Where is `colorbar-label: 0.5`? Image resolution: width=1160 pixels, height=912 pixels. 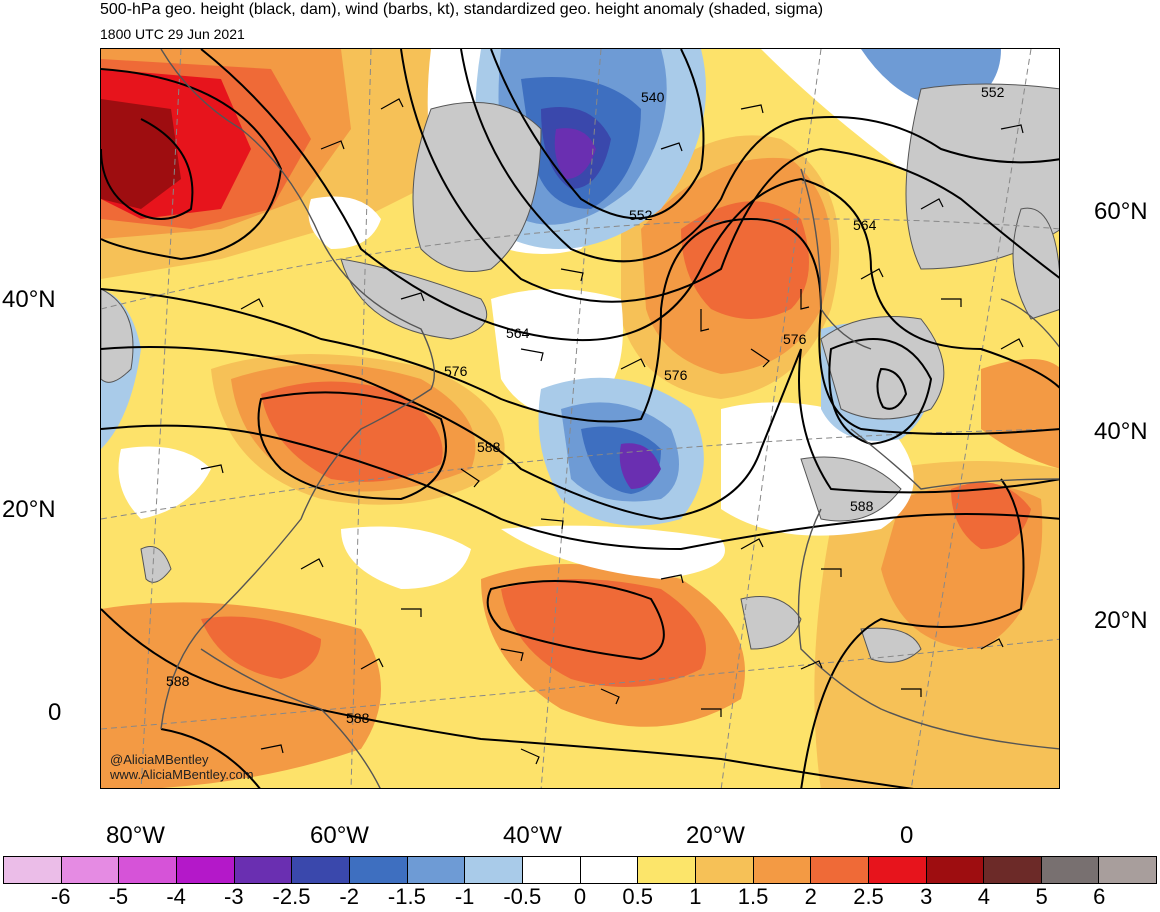
colorbar-label: 0.5 is located at coordinates (637, 896).